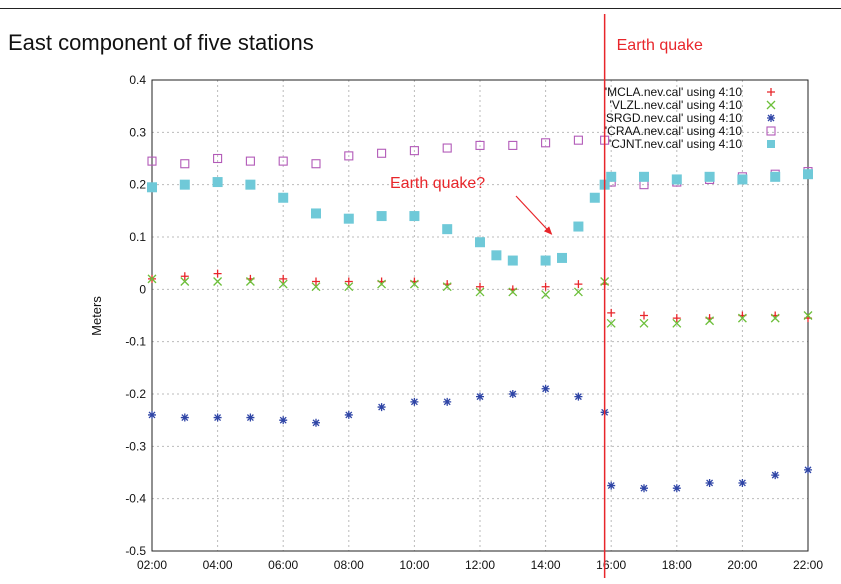  I want to click on y-tick-label: -0.4, so click(135, 499).